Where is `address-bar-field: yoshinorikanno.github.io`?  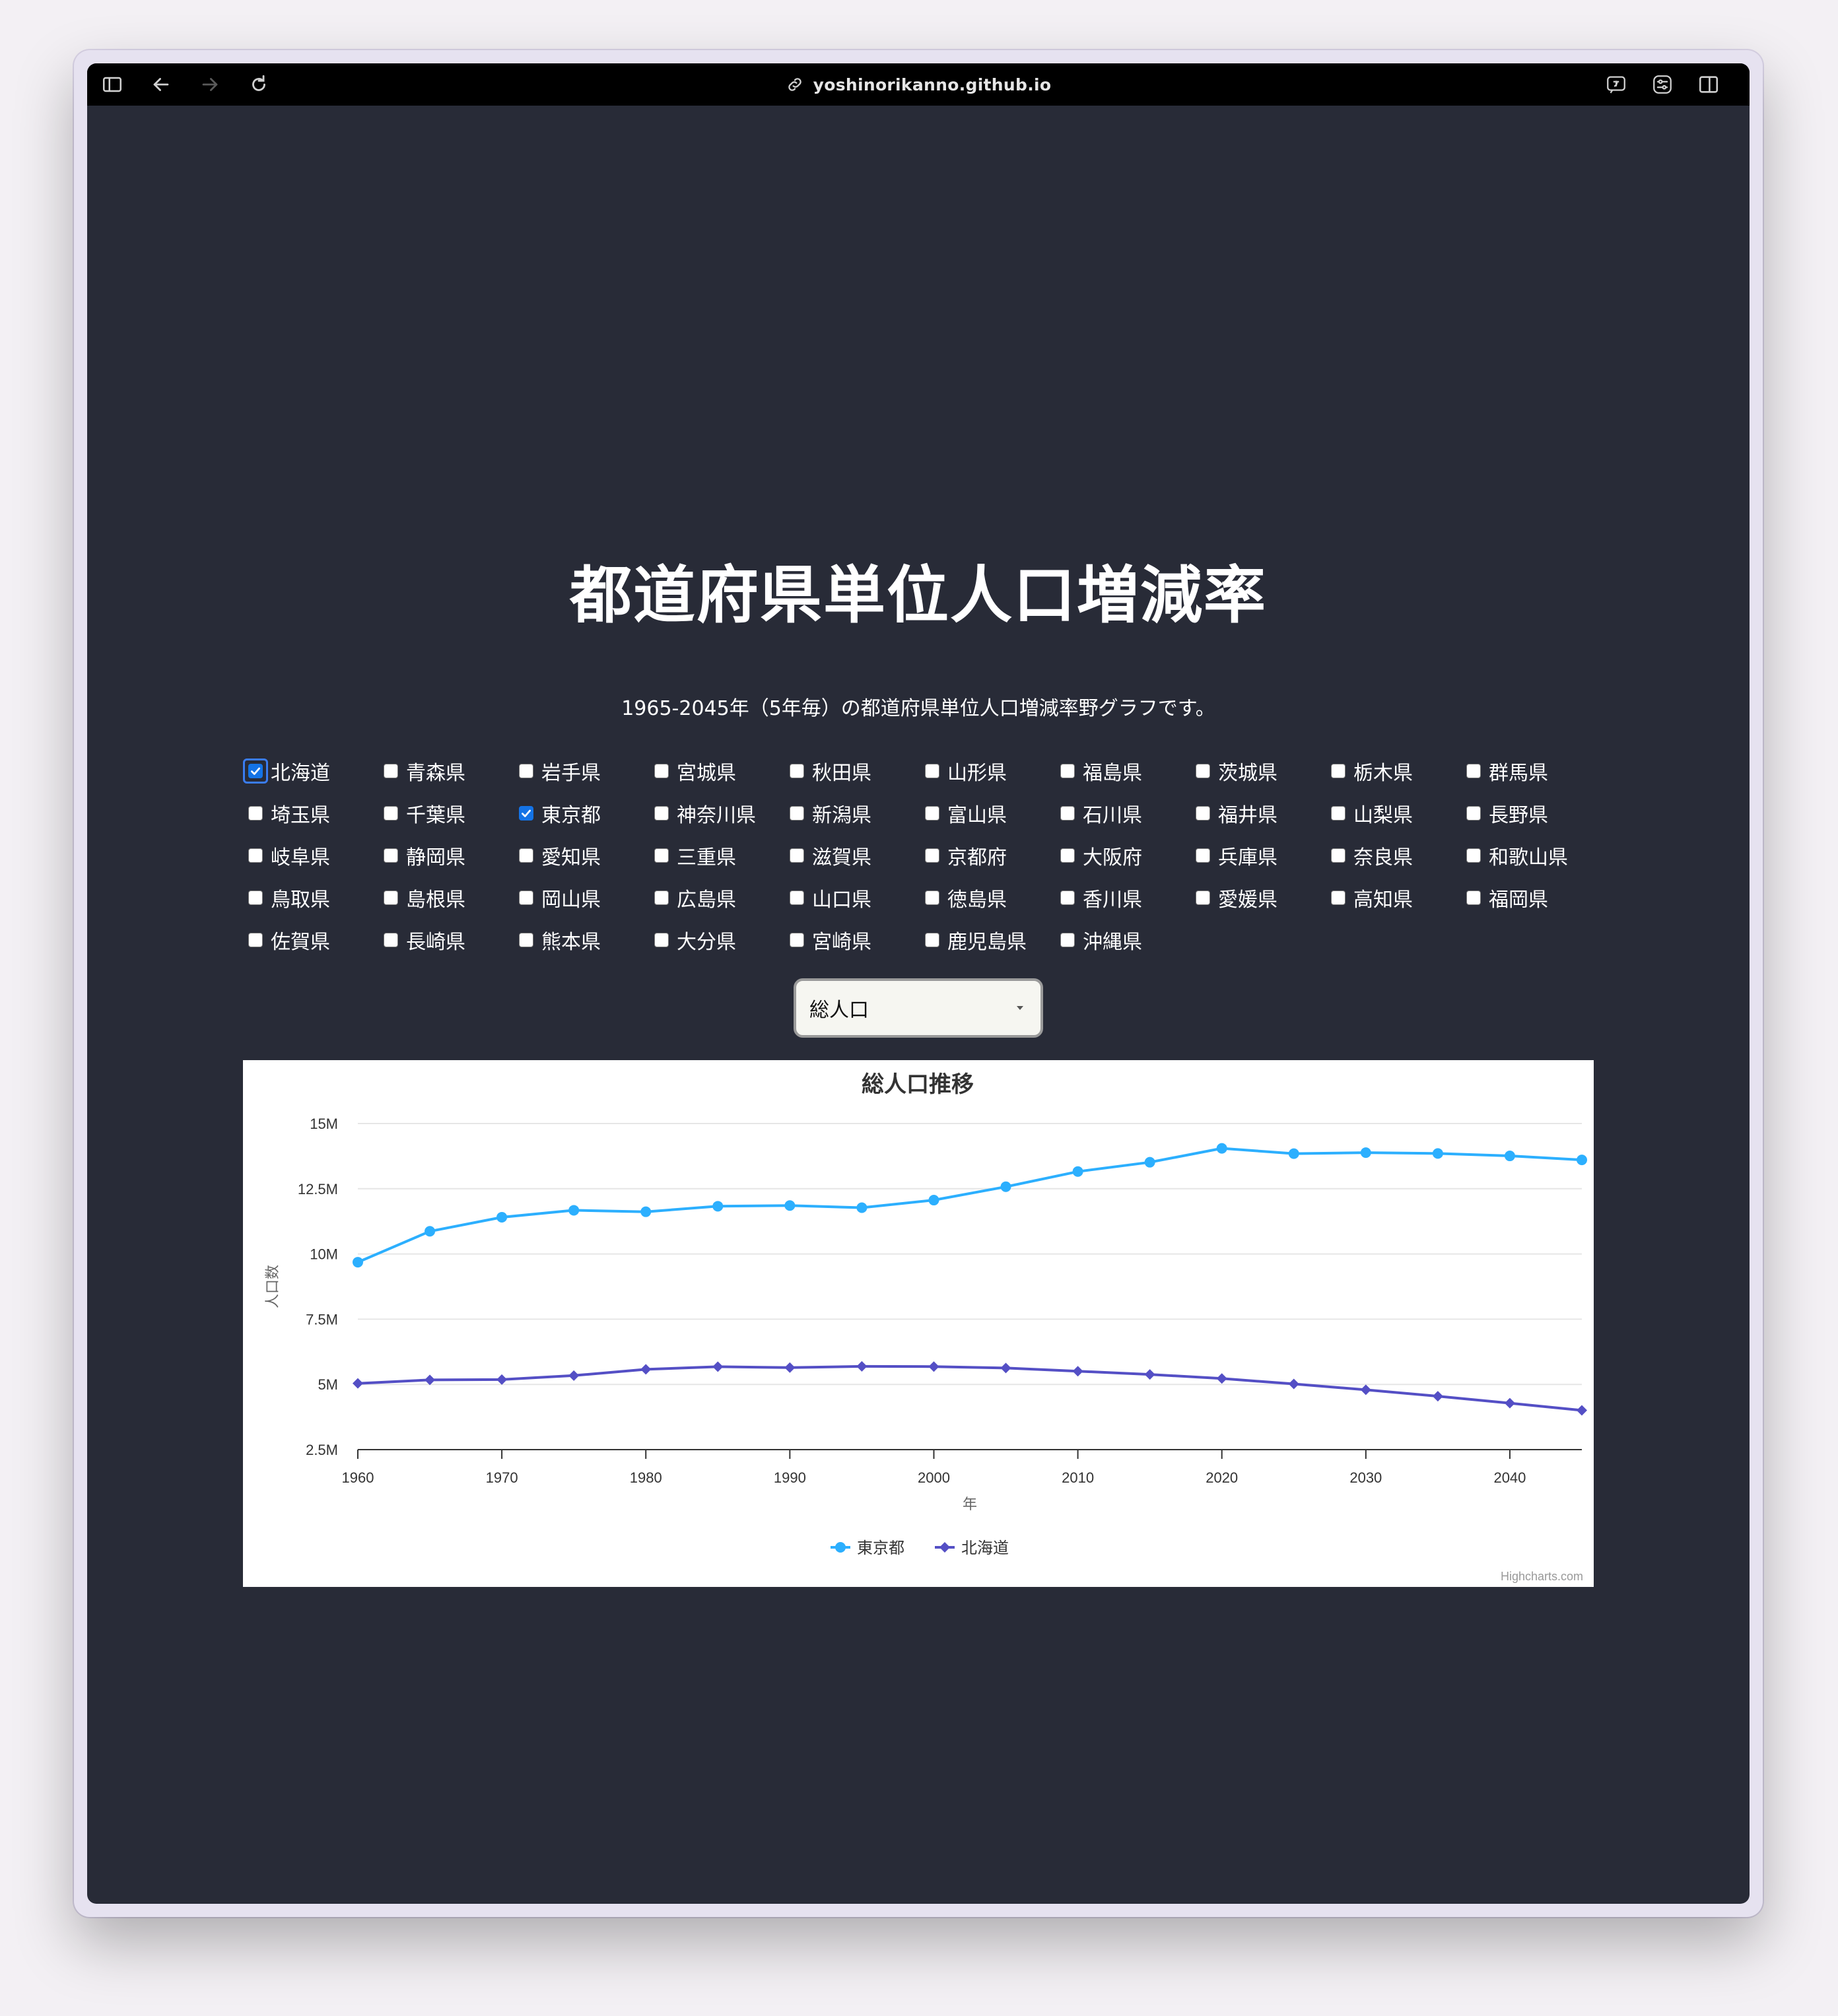
address-bar-field: yoshinorikanno.github.io is located at coordinates (919, 85).